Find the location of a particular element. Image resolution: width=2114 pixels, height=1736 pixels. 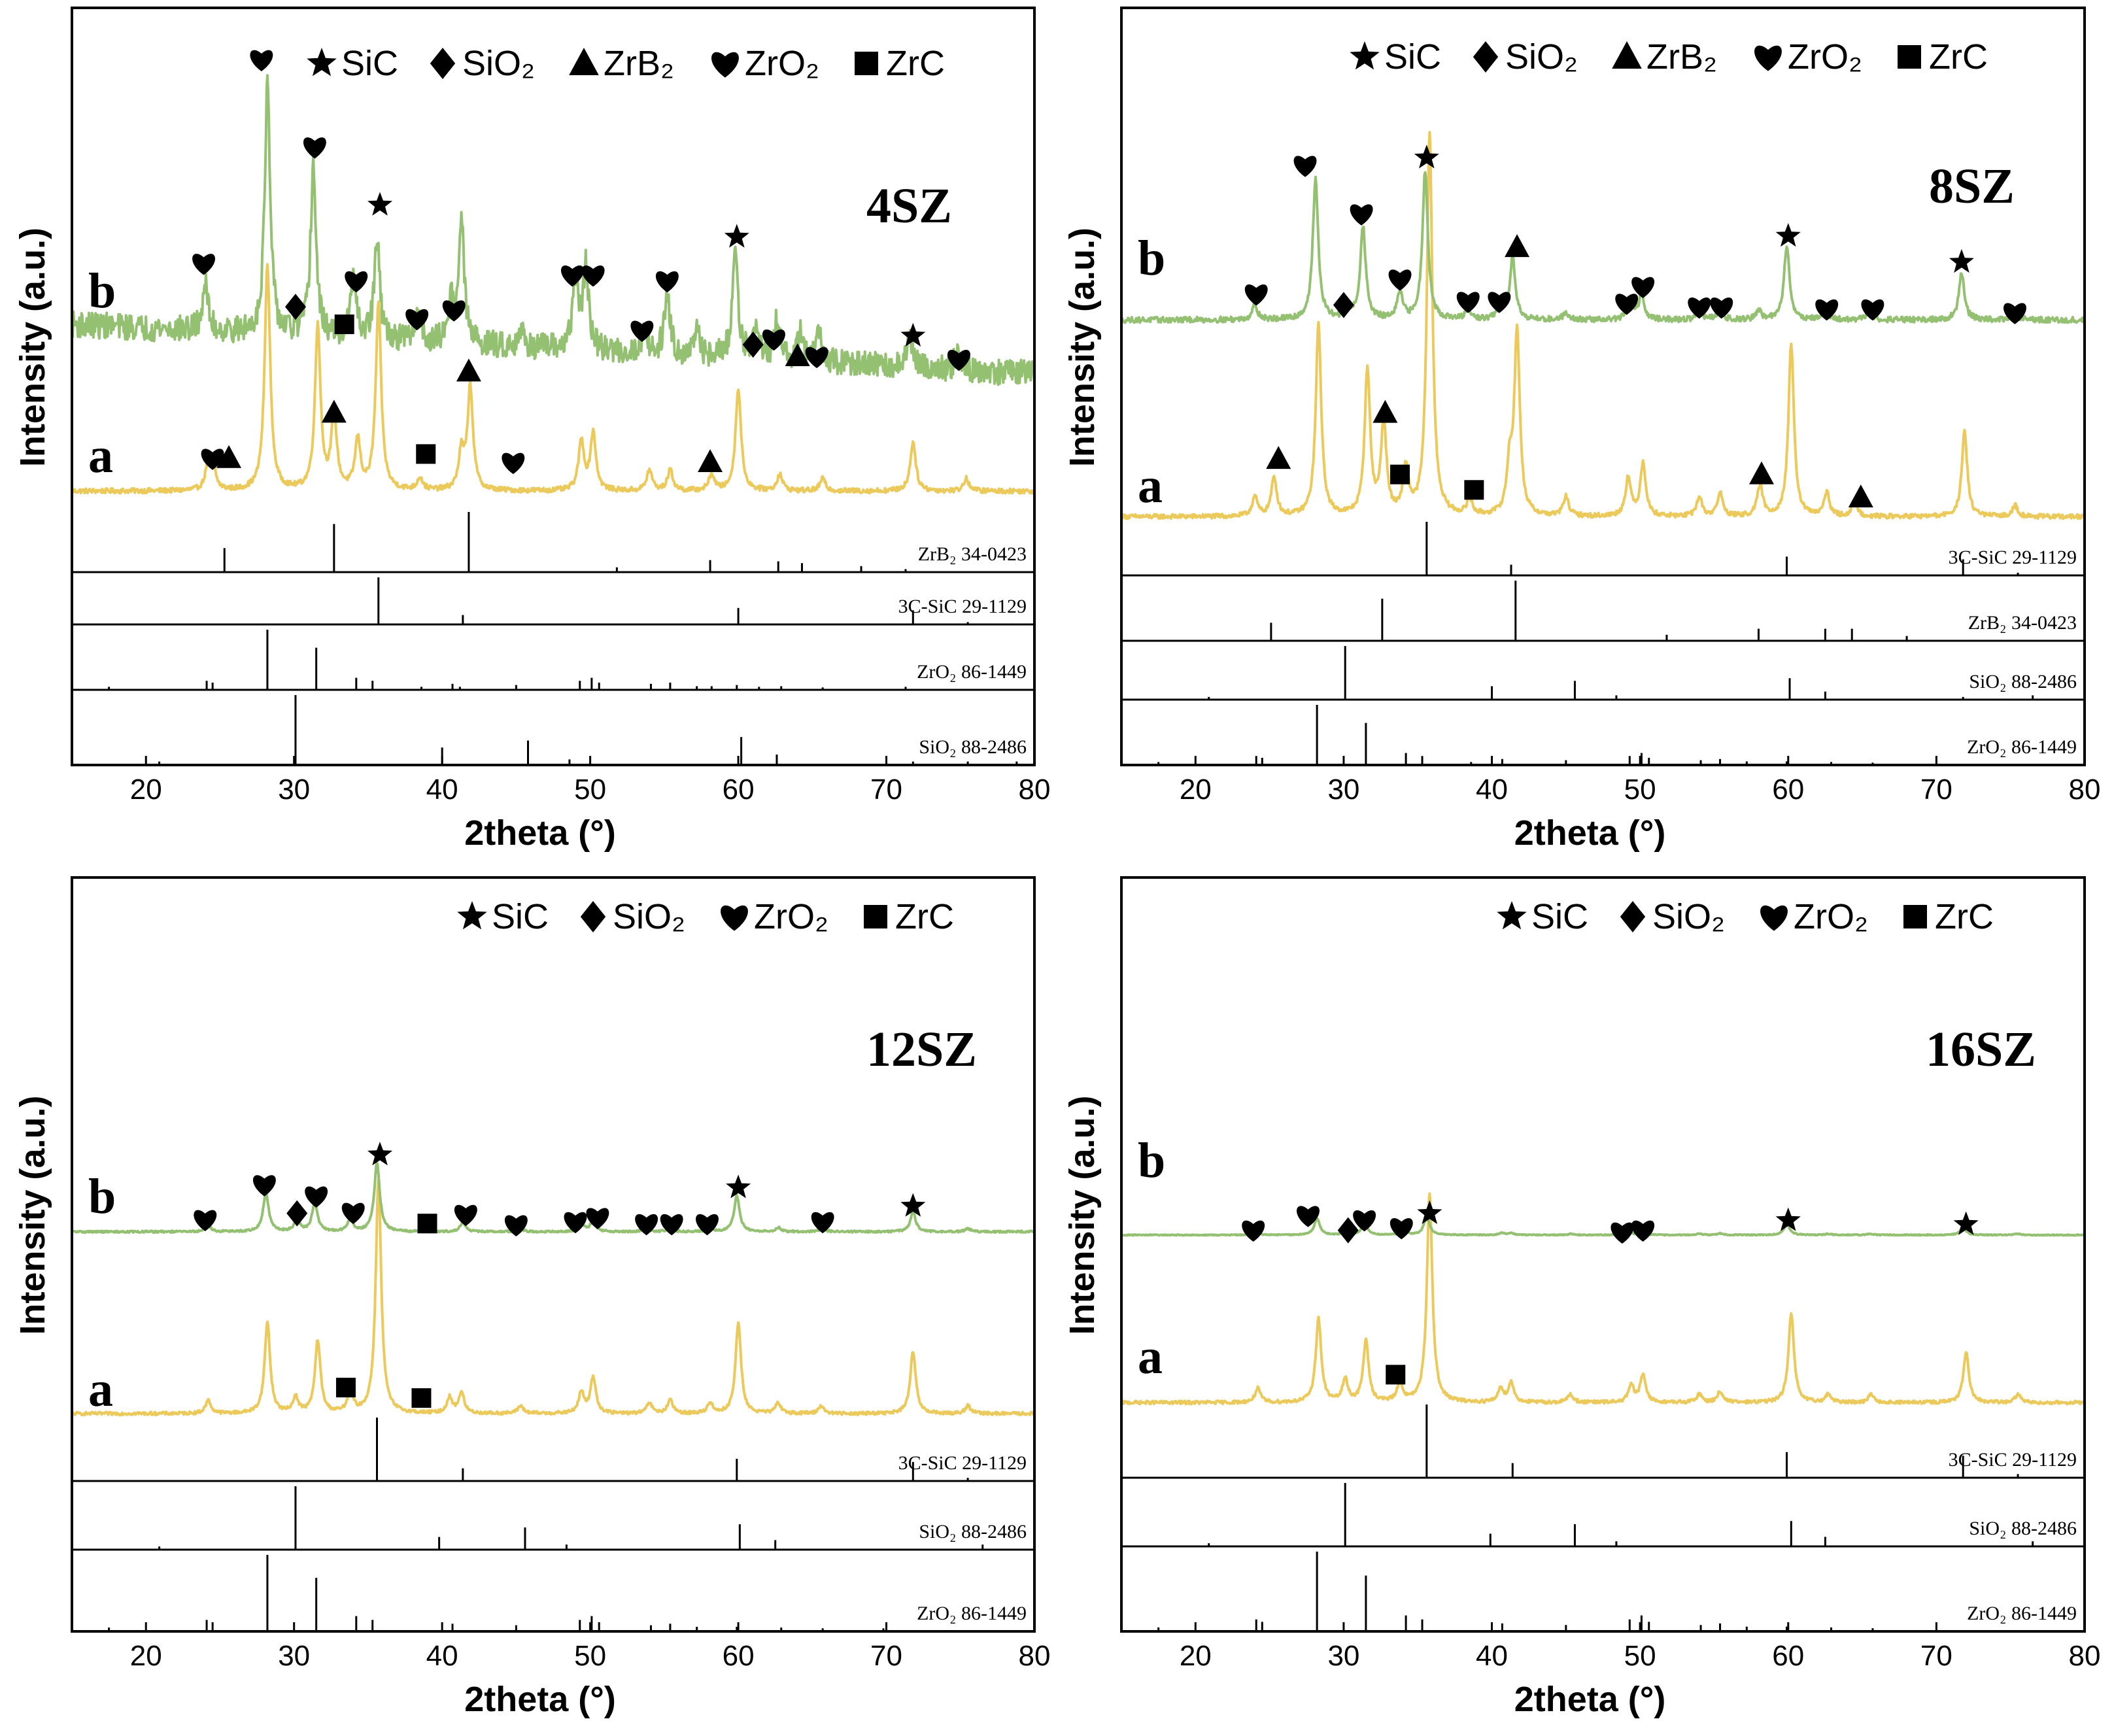

xrd-curve-b is located at coordinates (1603, 1225).